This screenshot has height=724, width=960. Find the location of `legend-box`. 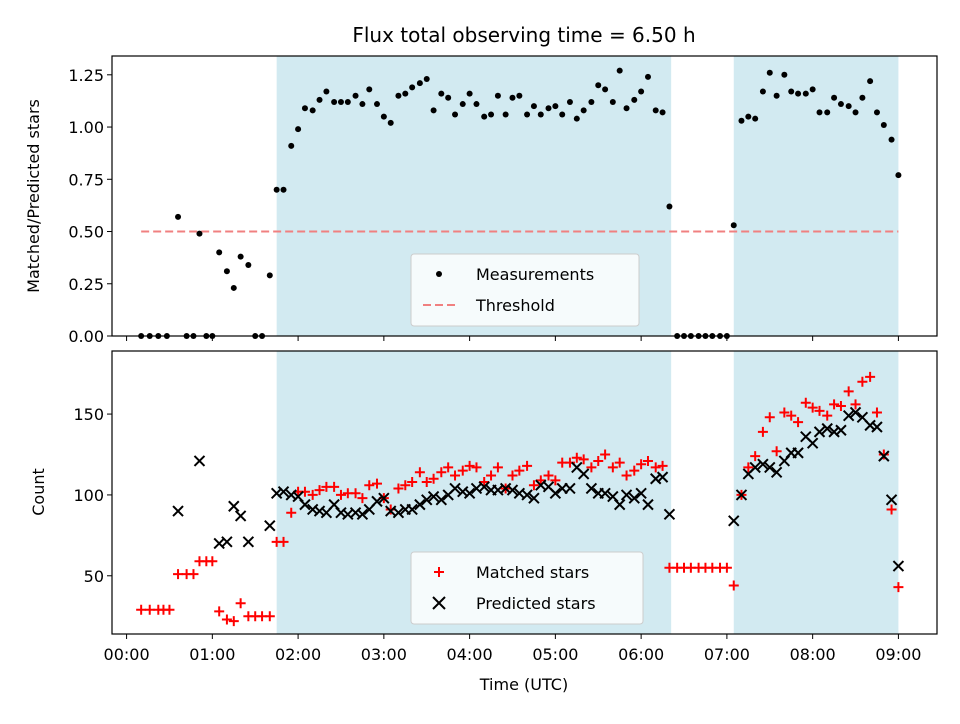

legend-box is located at coordinates (525, 290).